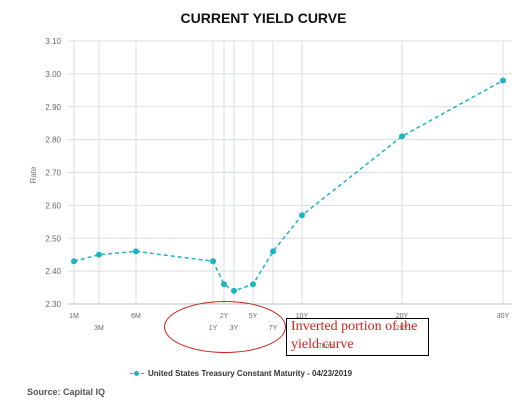 The width and height of the screenshot is (527, 411). I want to click on x-axis-label: Term, so click(326, 346).